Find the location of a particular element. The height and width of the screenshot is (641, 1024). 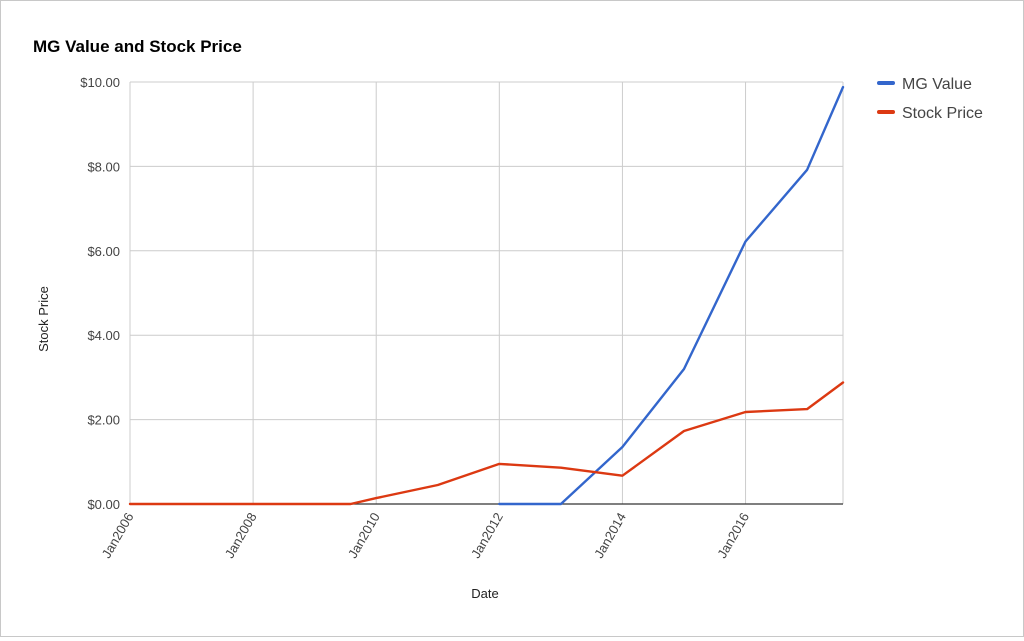

legend-label: Stock Price is located at coordinates (942, 113).